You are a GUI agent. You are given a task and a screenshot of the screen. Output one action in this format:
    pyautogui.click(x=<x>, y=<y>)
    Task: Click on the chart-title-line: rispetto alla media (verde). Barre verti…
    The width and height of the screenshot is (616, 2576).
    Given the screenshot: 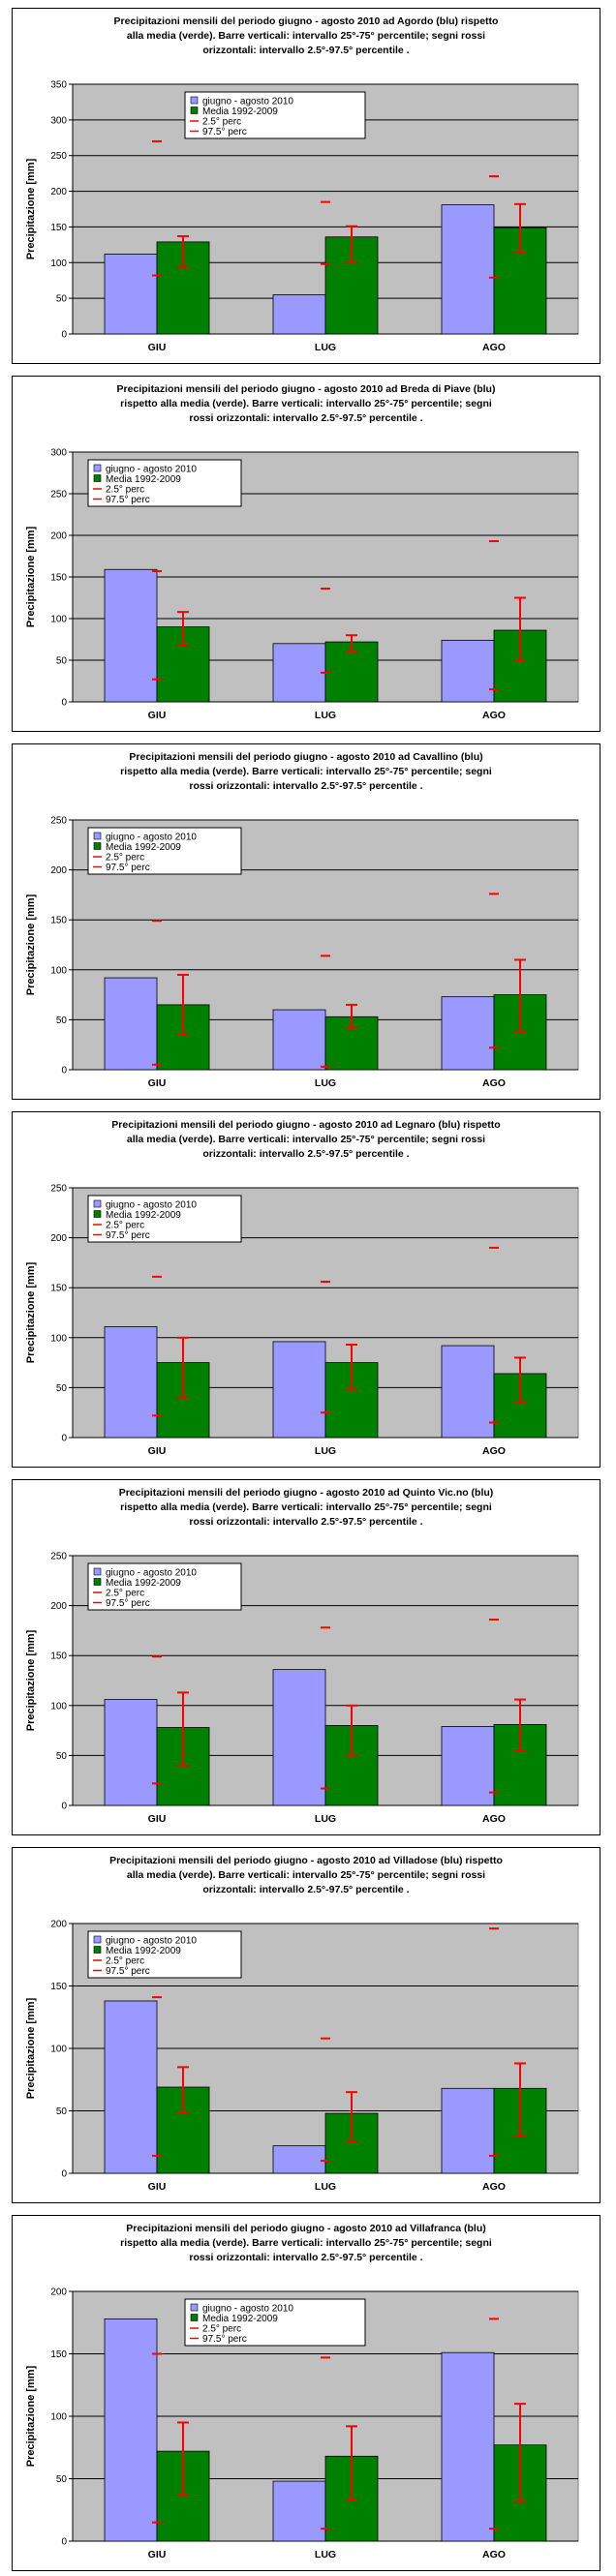 What is the action you would take?
    pyautogui.click(x=306, y=771)
    